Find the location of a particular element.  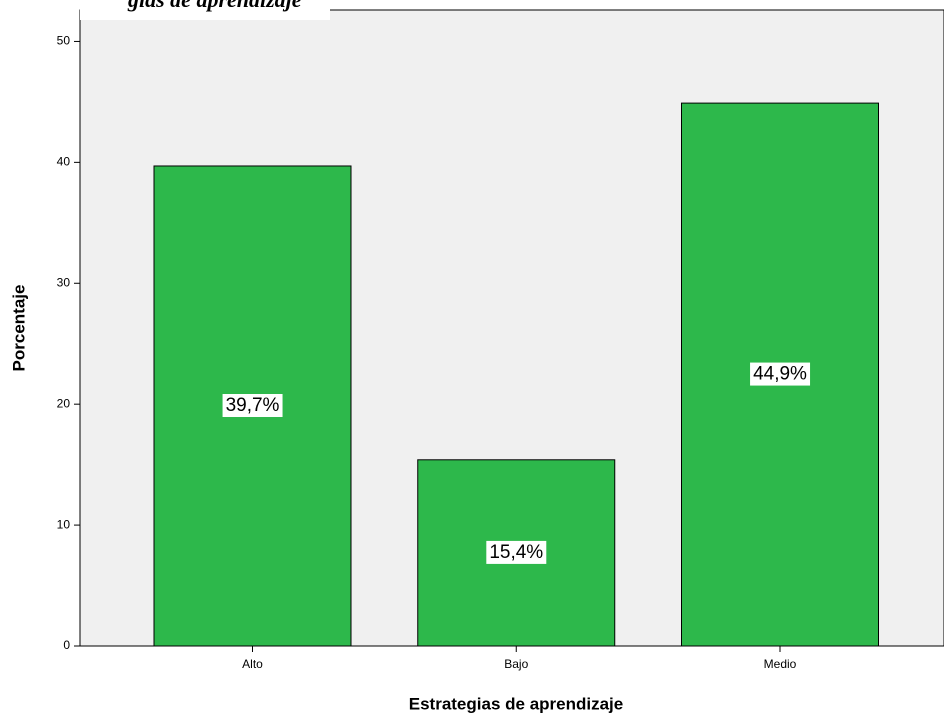

y-axis-title: Porcentaje is located at coordinates (18, 328).